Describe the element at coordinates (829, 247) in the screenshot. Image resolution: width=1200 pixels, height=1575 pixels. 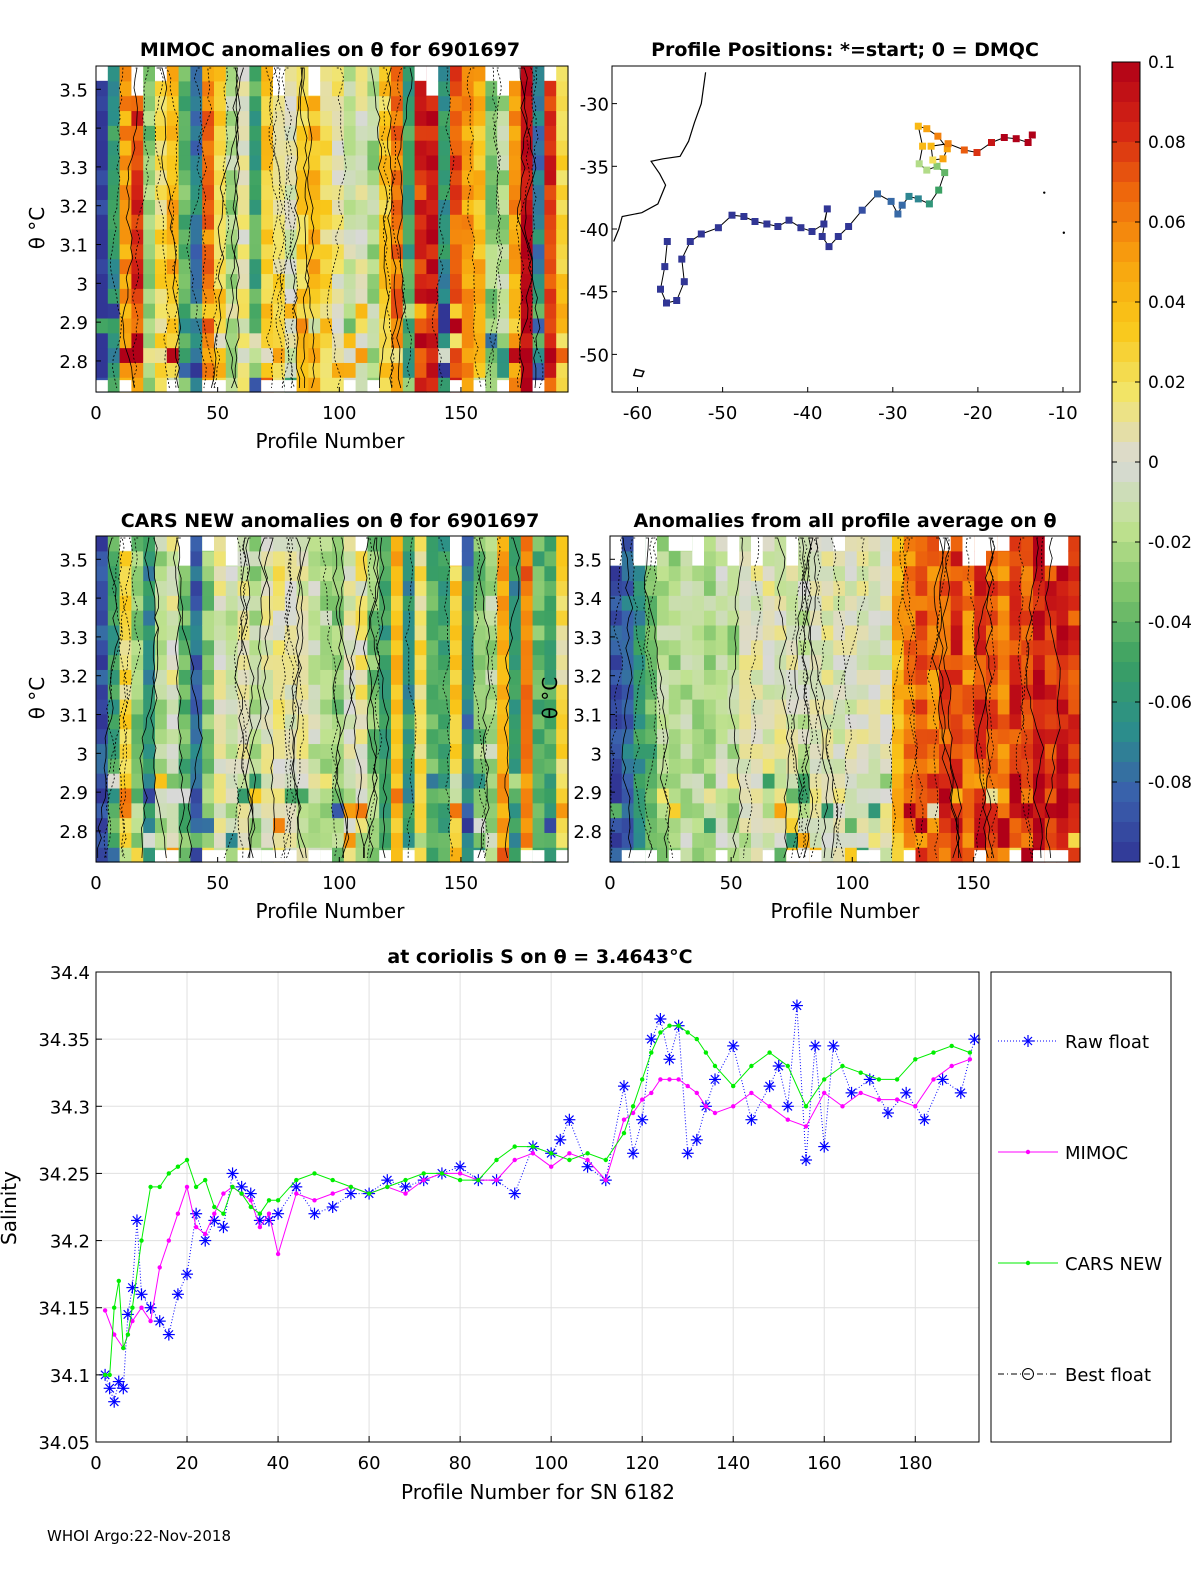
I see `profile-position-marker` at that location.